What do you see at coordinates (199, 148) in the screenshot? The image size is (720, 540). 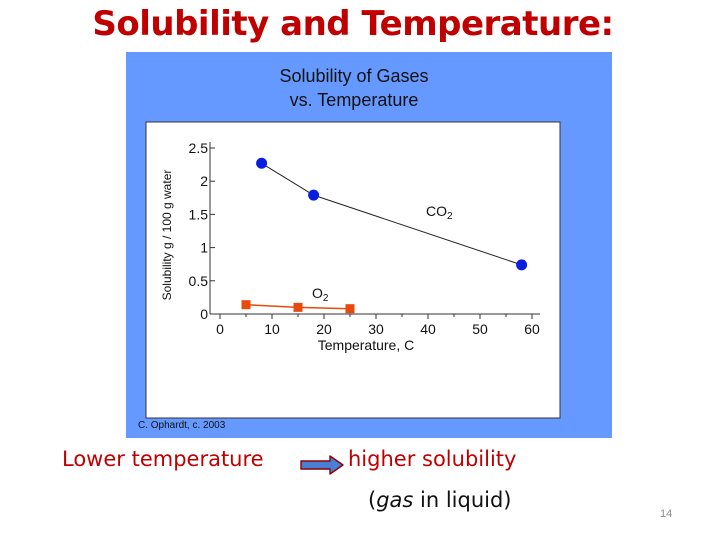 I see `y-tick-label: 2.5` at bounding box center [199, 148].